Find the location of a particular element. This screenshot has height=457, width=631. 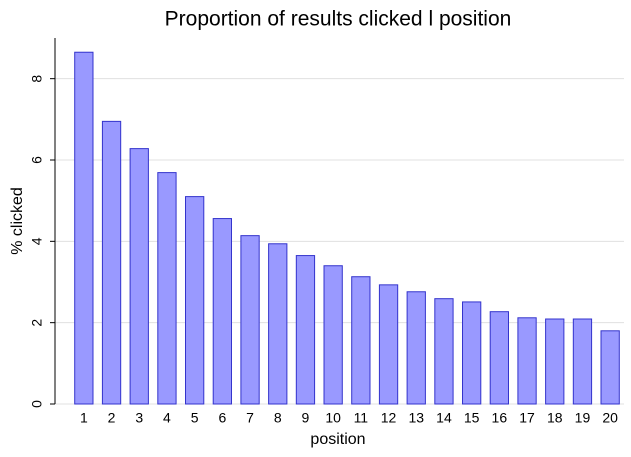

x-tick-label: 17 is located at coordinates (527, 418).